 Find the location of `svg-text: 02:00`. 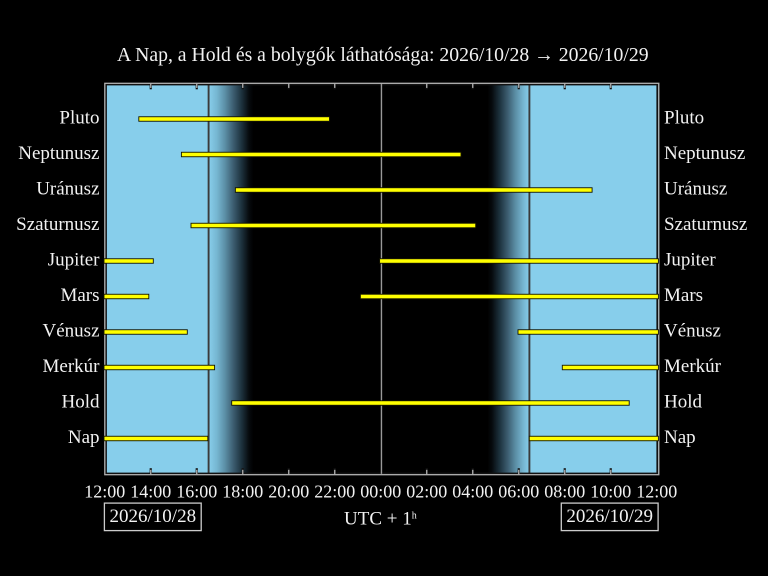

svg-text: 02:00 is located at coordinates (426, 492).